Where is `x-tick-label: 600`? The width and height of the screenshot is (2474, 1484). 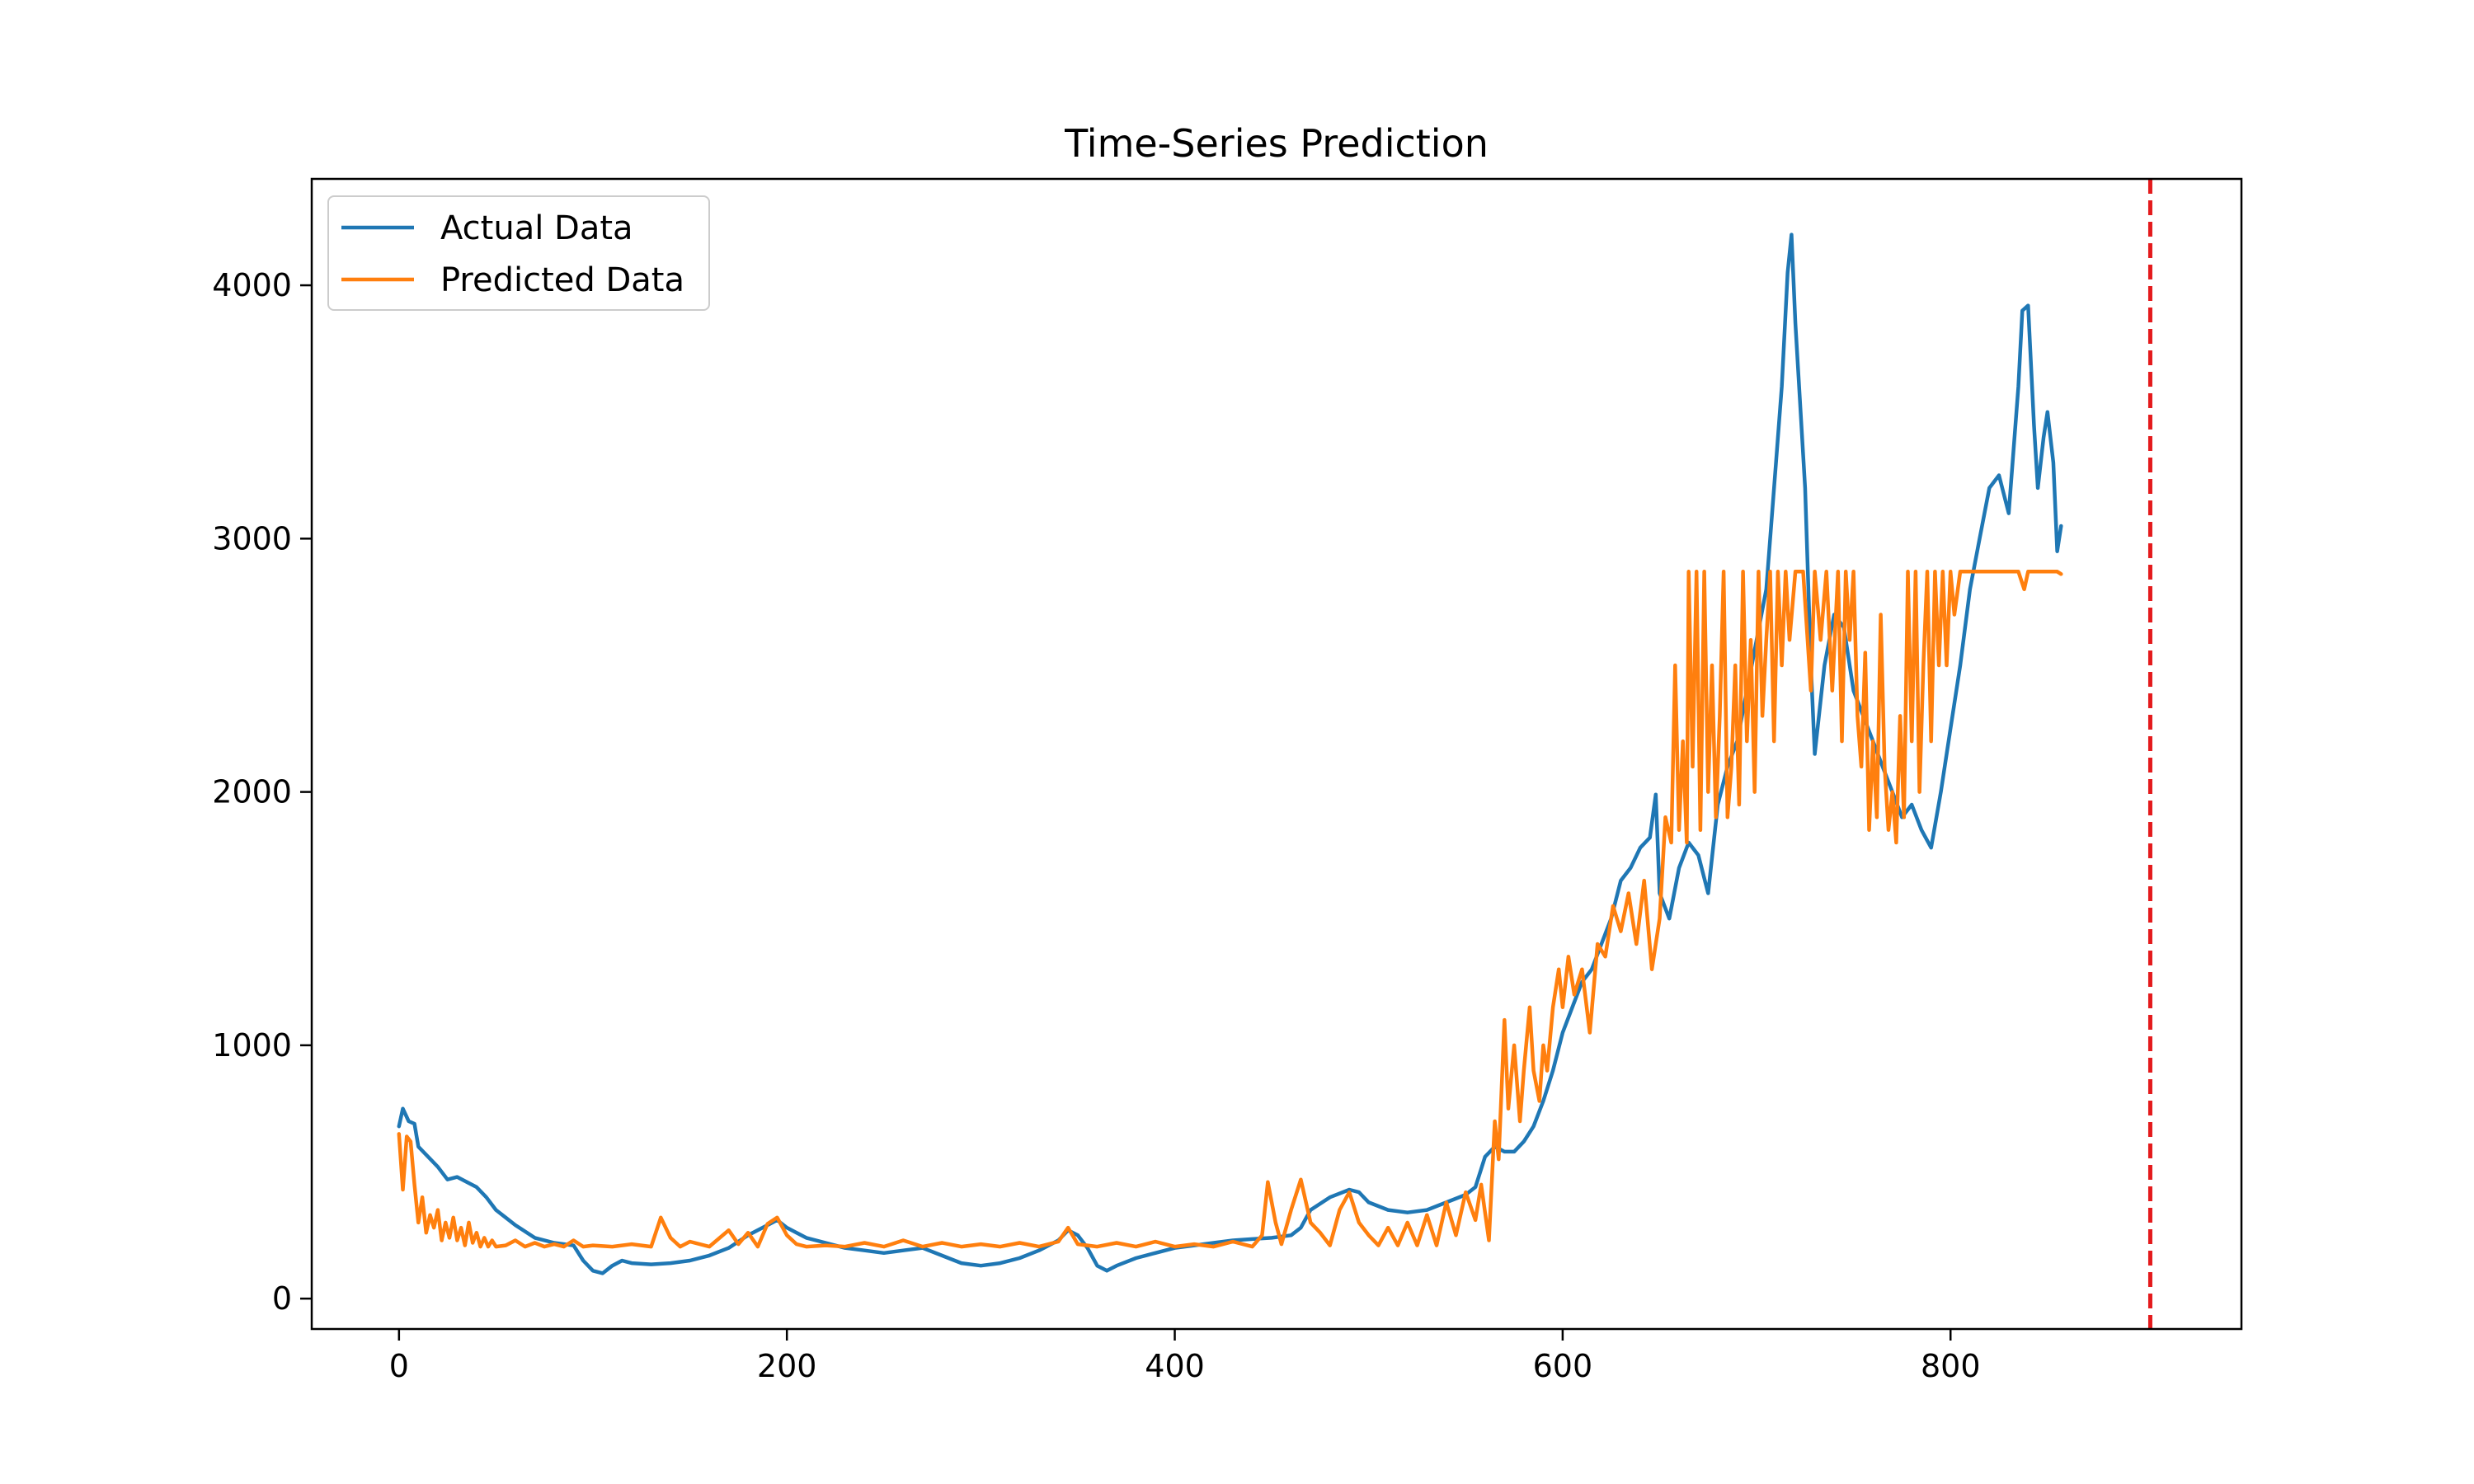 x-tick-label: 600 is located at coordinates (1563, 1366).